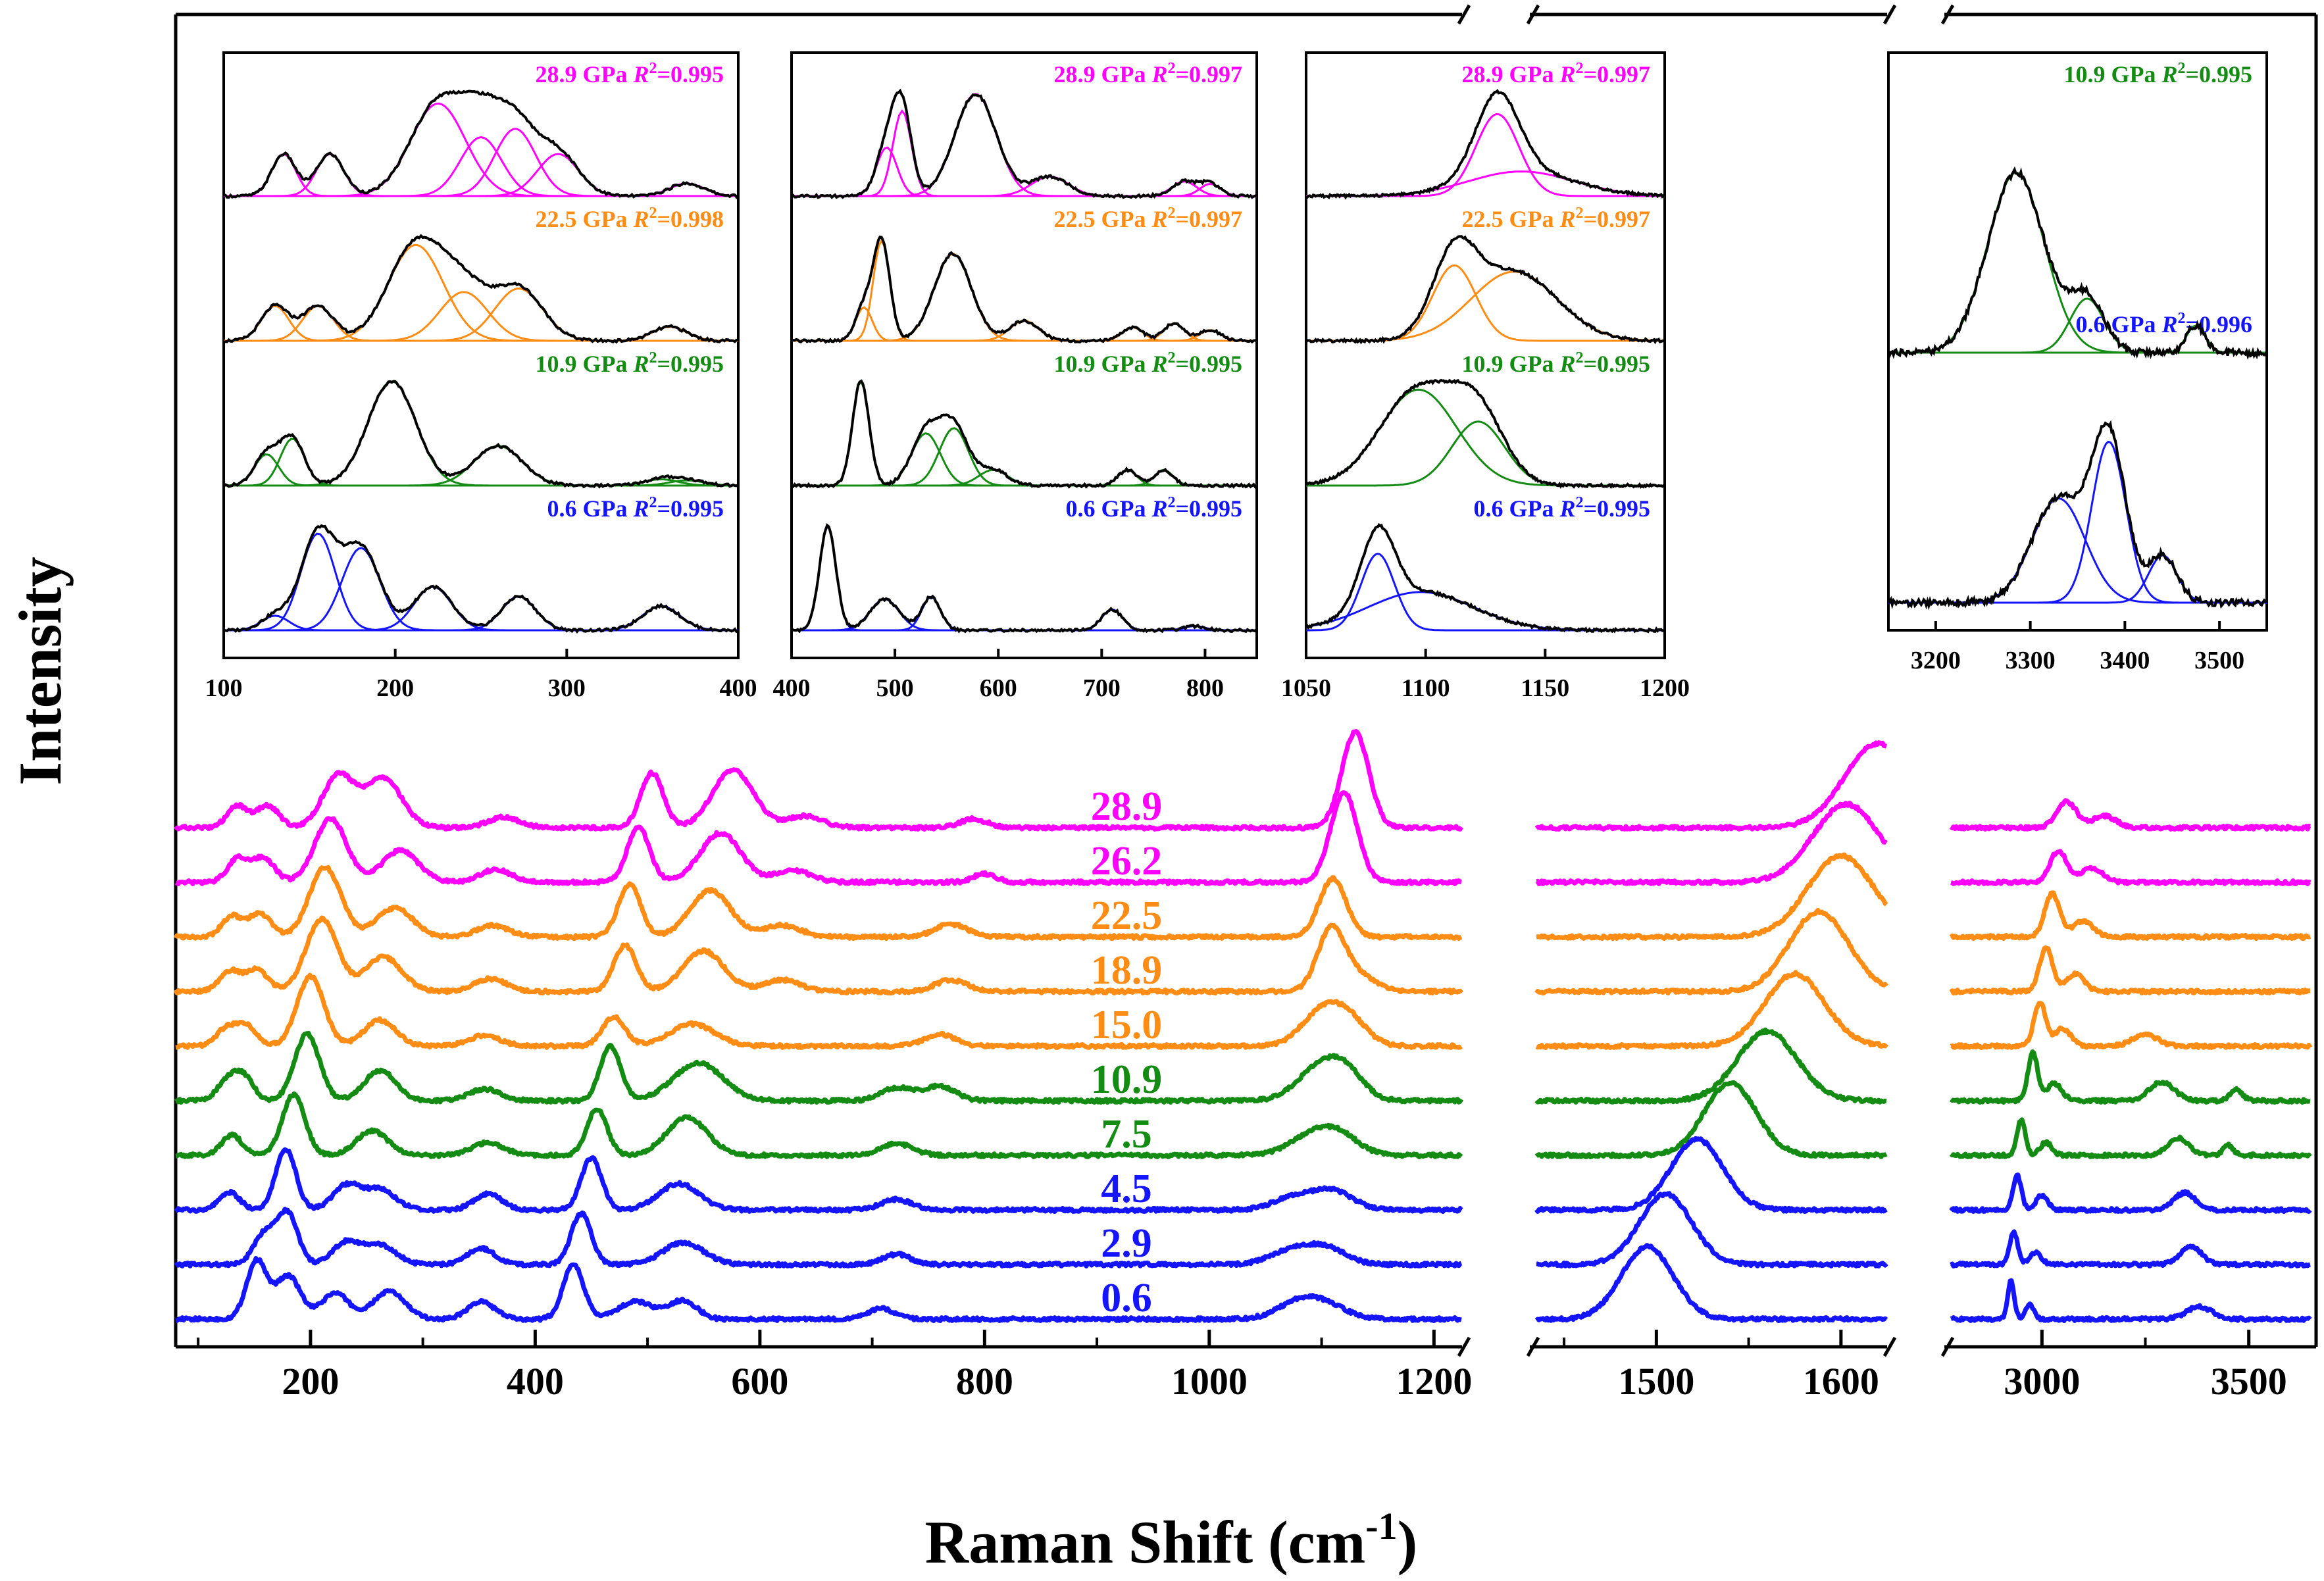  What do you see at coordinates (1555, 74) in the screenshot?
I see `fit-label: 28.9 GPa R2=0.997` at bounding box center [1555, 74].